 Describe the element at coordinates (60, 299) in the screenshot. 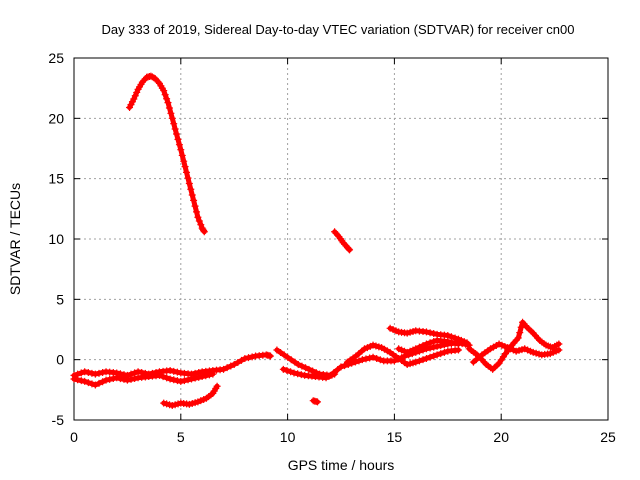

I see `y-tick-label: 5` at that location.